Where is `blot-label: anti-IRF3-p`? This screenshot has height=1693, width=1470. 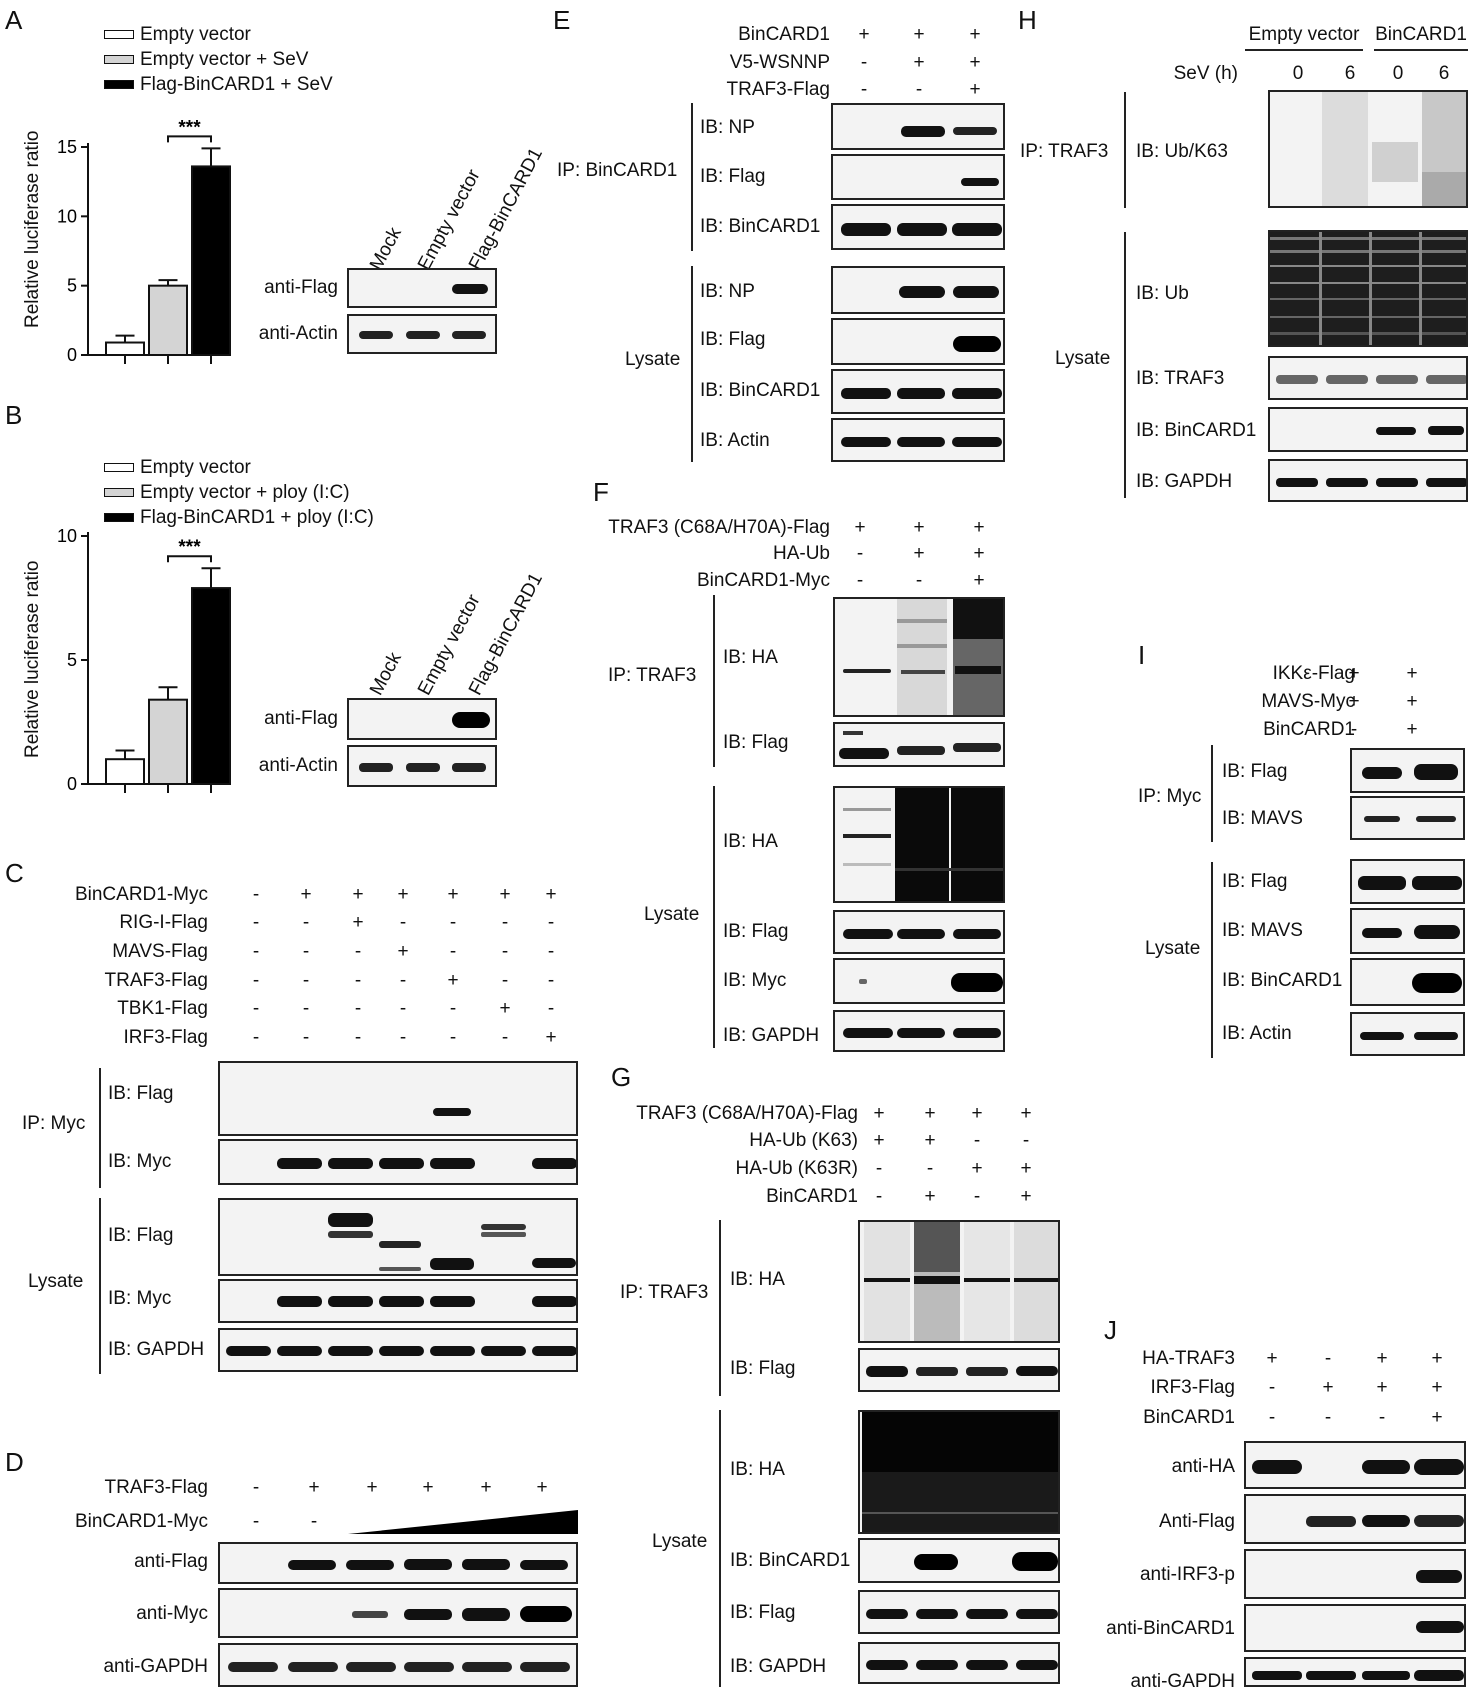
blot-label: anti-IRF3-p is located at coordinates (1187, 1574).